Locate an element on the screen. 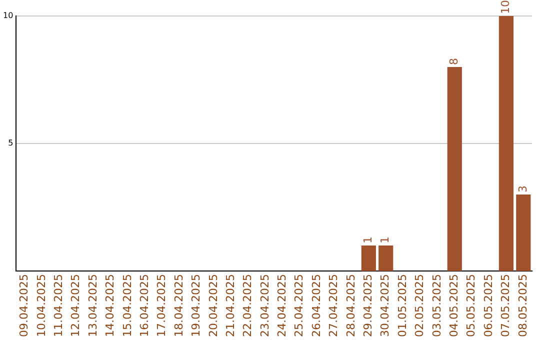 This screenshot has width=540, height=340. x-tick-label: 21.04.2025 is located at coordinates (230, 306).